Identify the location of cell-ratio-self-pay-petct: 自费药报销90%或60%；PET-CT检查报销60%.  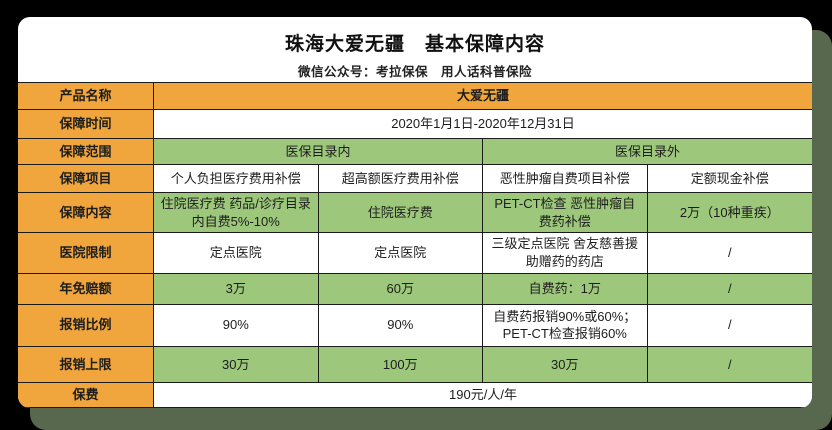
(565, 325).